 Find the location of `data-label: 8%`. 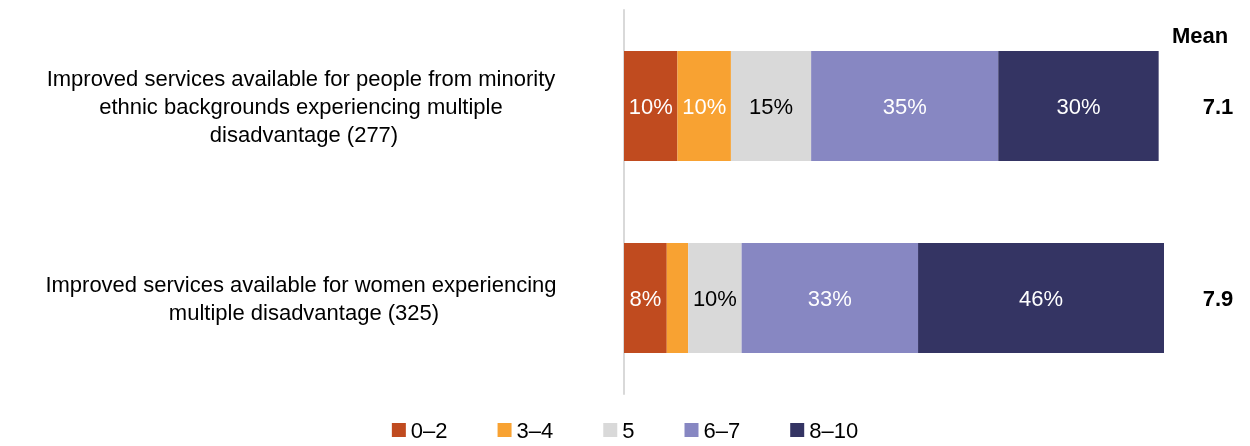

data-label: 8% is located at coordinates (645, 298).